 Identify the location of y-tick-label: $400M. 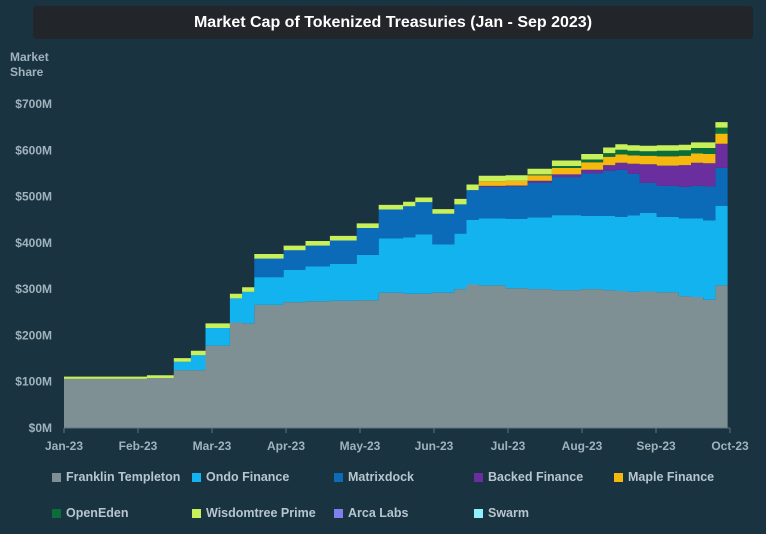
(33, 243).